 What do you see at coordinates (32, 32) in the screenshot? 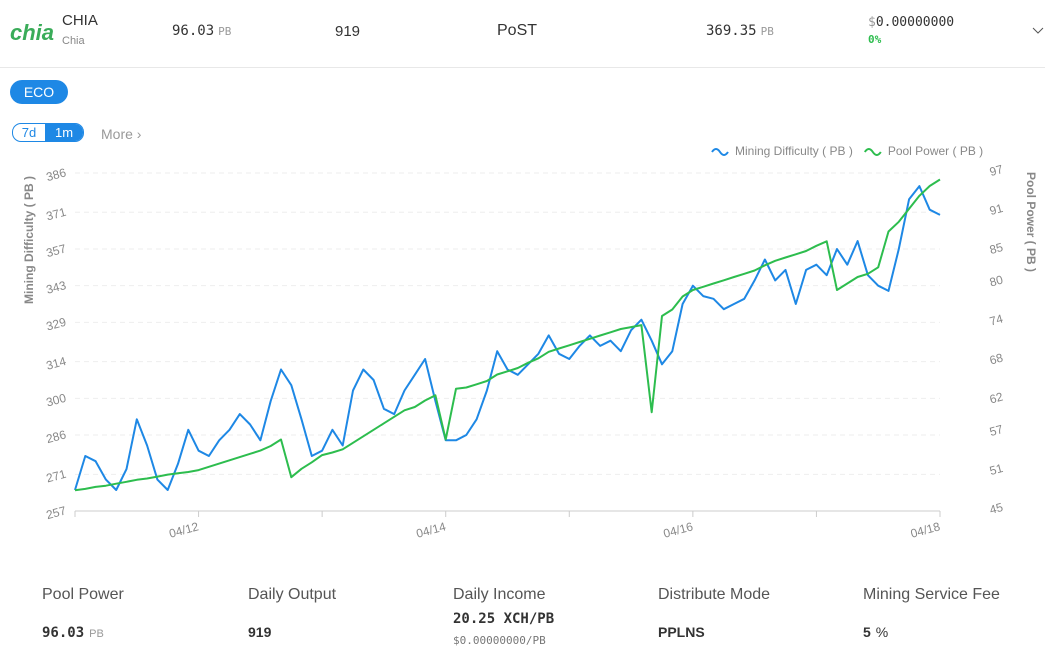
I see `logo: chia` at bounding box center [32, 32].